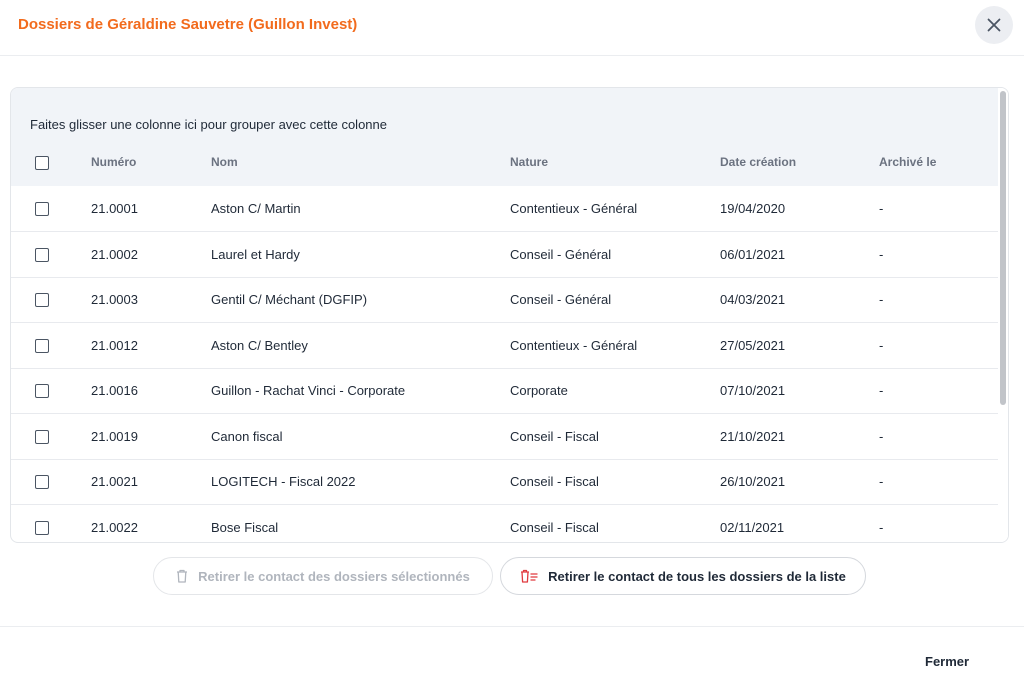 This screenshot has height=689, width=1024. I want to click on column-header-archive: Archivé le, so click(908, 162).